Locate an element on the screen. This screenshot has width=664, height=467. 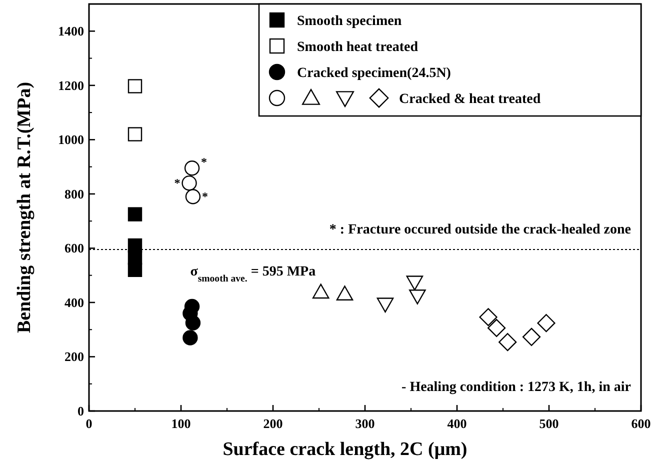
annotation: * : Fracture occured outside the crack-healed zone is located at coordinates (480, 230).